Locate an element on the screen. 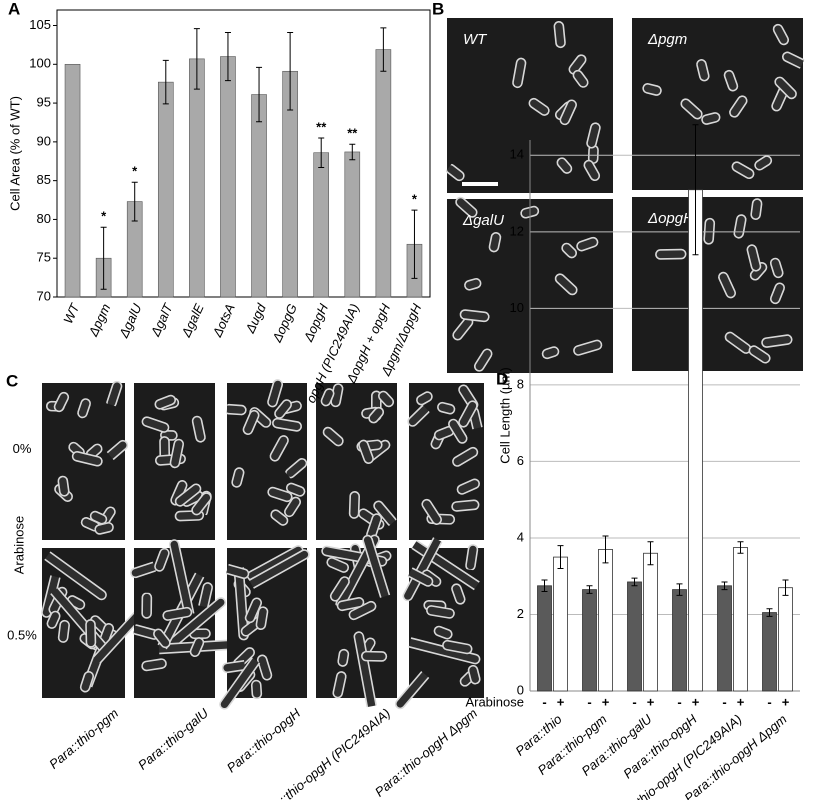 This screenshot has width=819, height=800. y-tick-label: 95 is located at coordinates (44, 102).